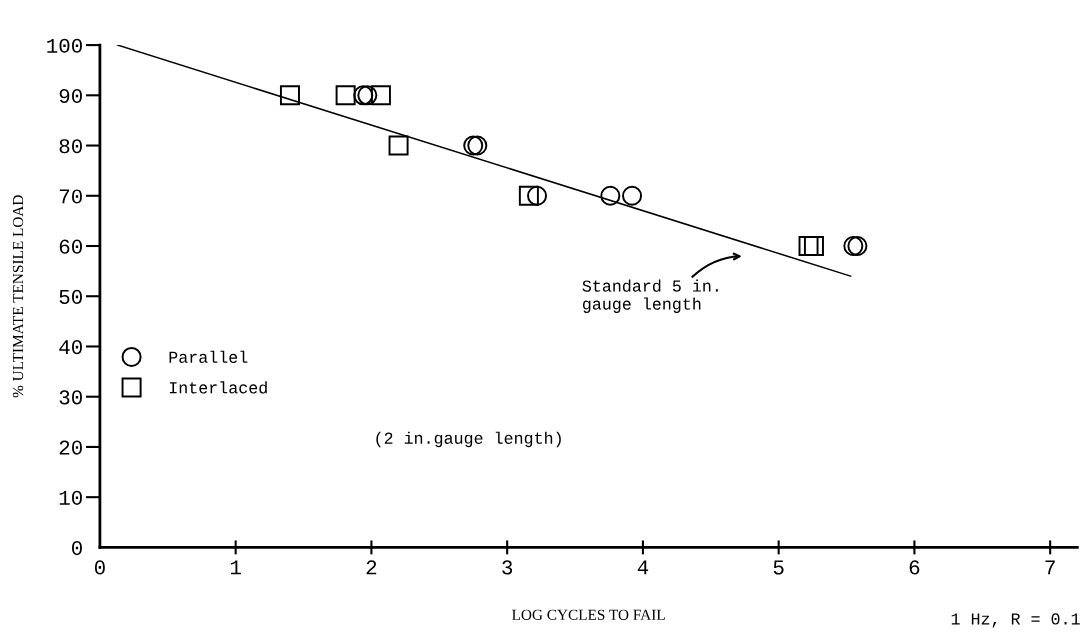 This screenshot has width=1086, height=644. What do you see at coordinates (208, 356) in the screenshot?
I see `legend-label: Parallel` at bounding box center [208, 356].